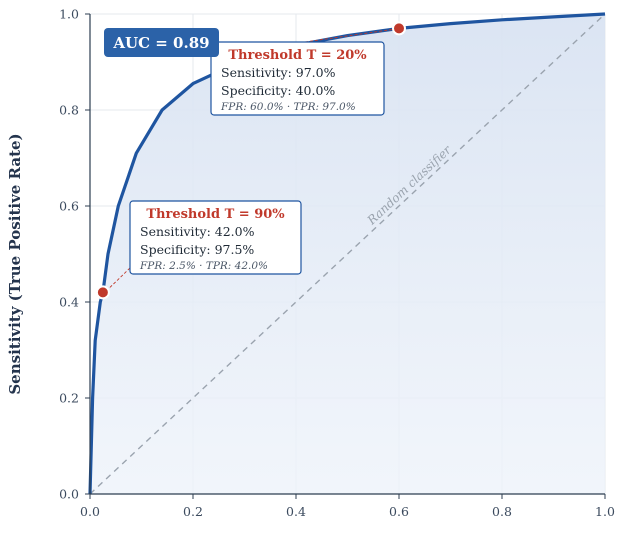  What do you see at coordinates (90, 511) in the screenshot?
I see `x-tick-label: 0.0` at bounding box center [90, 511].